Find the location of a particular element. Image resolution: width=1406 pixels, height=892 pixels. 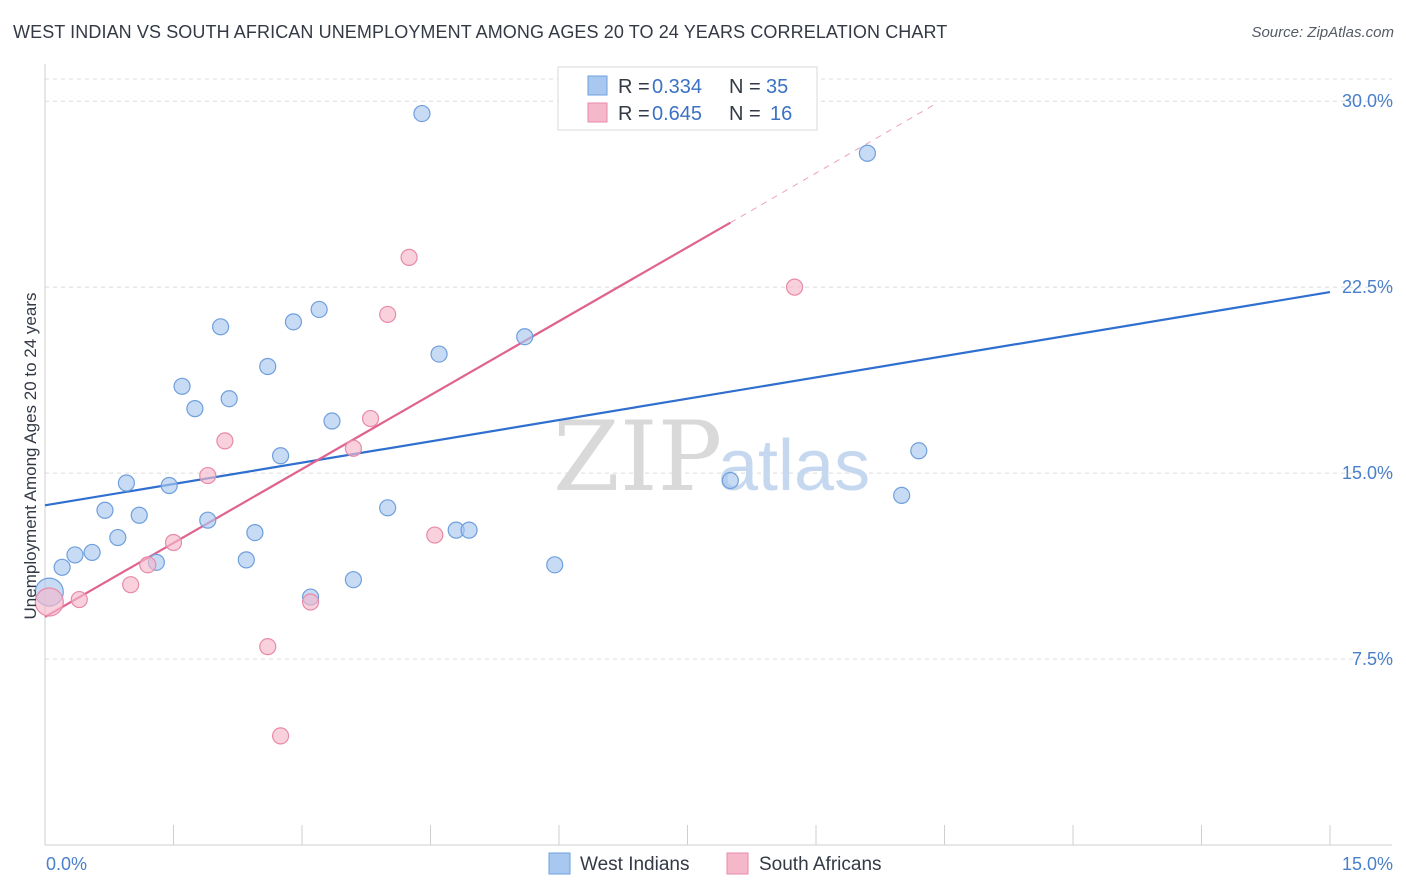

legend-n-value: 35 is located at coordinates (777, 87).